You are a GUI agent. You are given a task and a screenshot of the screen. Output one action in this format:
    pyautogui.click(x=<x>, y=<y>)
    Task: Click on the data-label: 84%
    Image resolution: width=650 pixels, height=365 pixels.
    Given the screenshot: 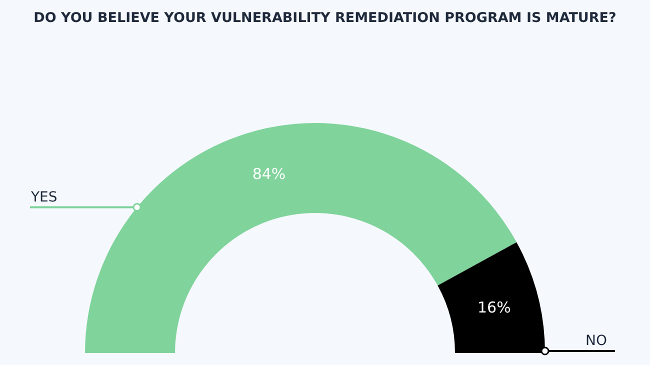 What is the action you would take?
    pyautogui.click(x=269, y=174)
    